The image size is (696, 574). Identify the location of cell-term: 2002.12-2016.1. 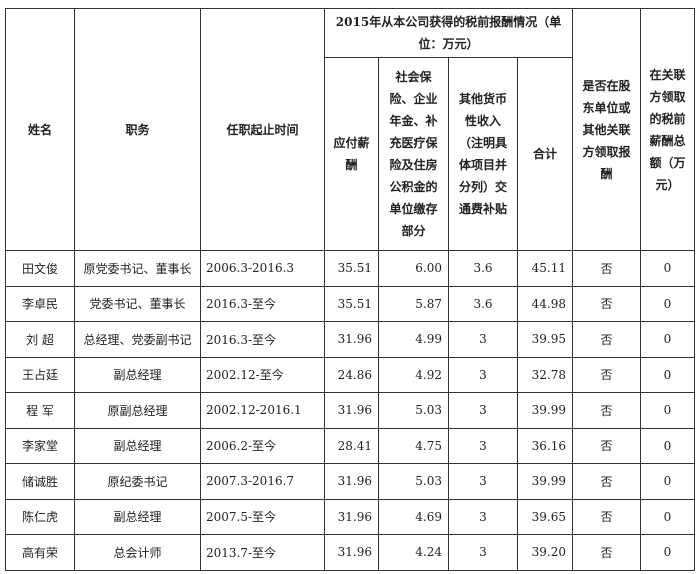
(262, 410).